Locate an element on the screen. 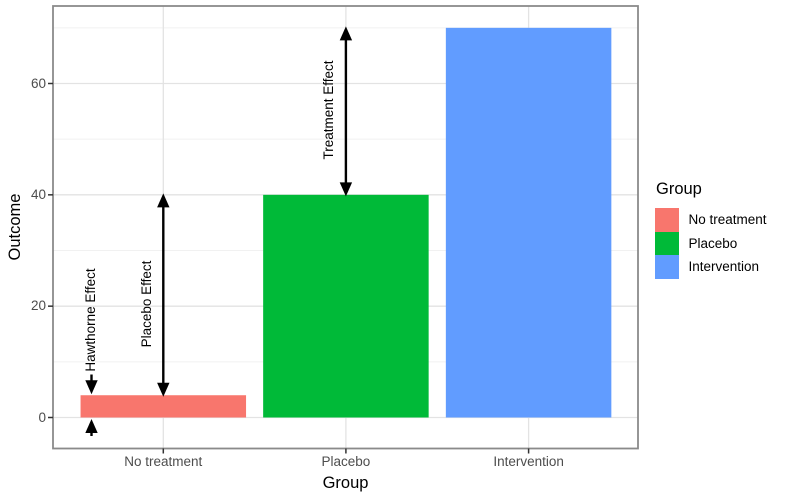 Image resolution: width=800 pixels, height=500 pixels. legend-swatch-placebo is located at coordinates (667, 243).